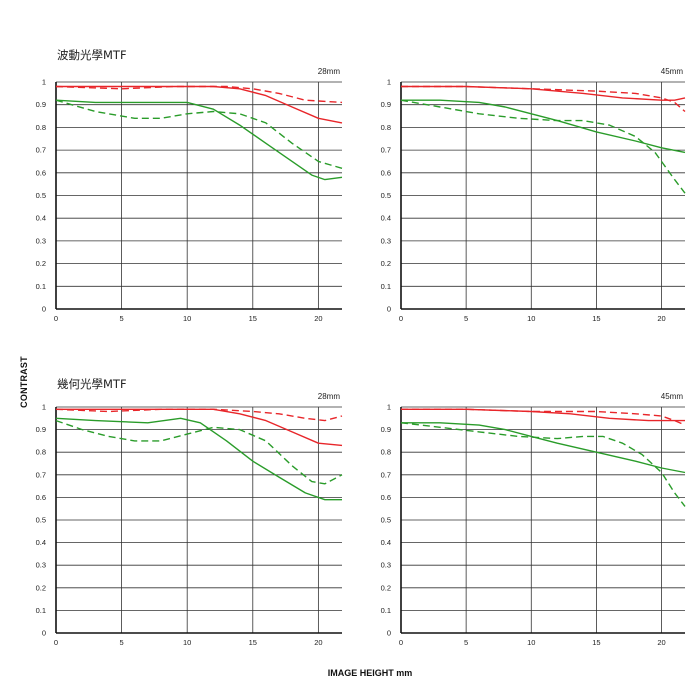 The width and height of the screenshot is (700, 700). I want to click on section-title-wave-optics: 波動光學MTF, so click(92, 55).